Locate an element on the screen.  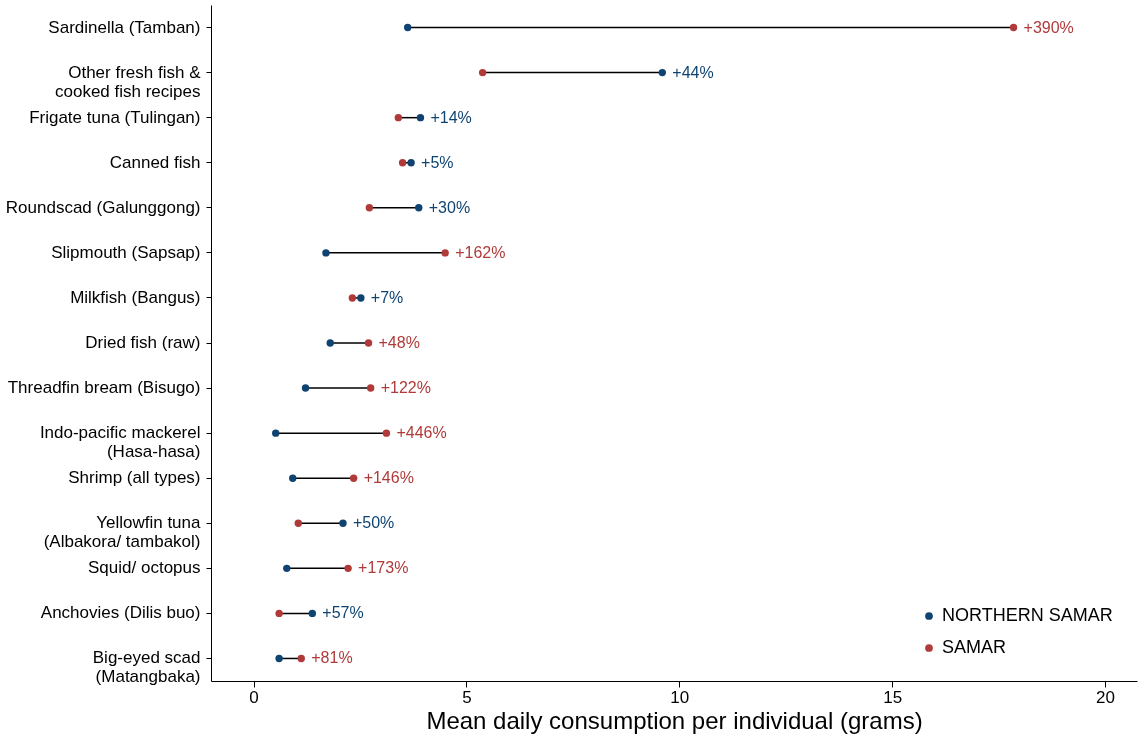
y-tick-label: Roundscad (Galunggong) is located at coordinates (103, 207).